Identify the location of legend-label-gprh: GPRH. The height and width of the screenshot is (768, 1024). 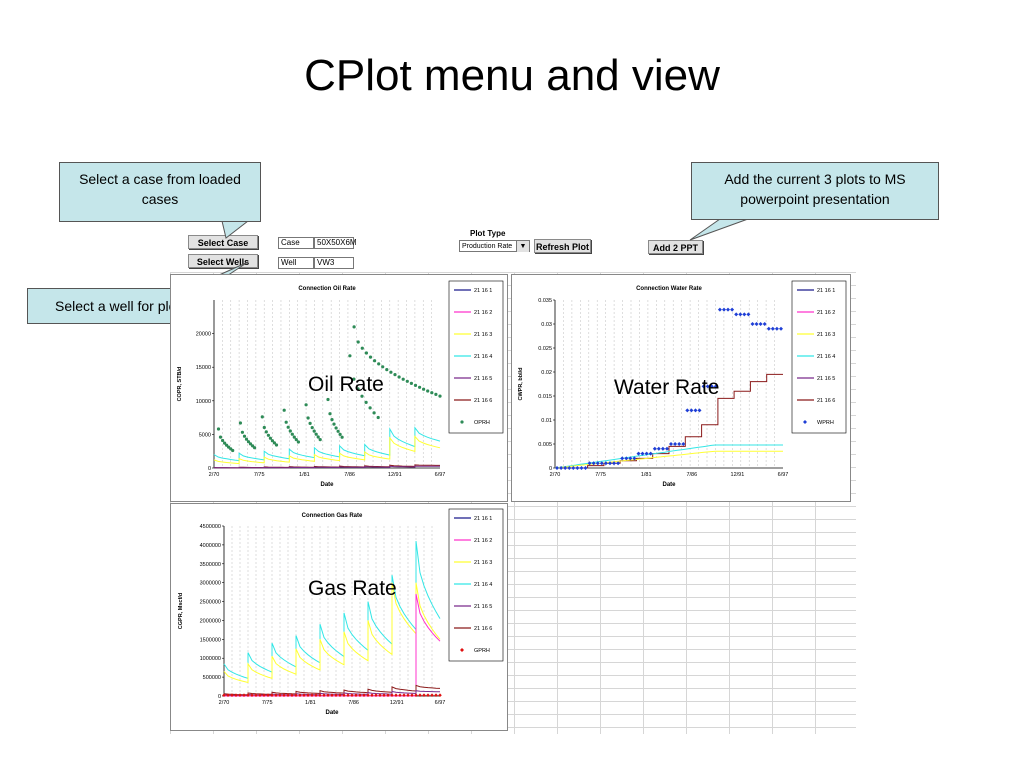
(482, 651).